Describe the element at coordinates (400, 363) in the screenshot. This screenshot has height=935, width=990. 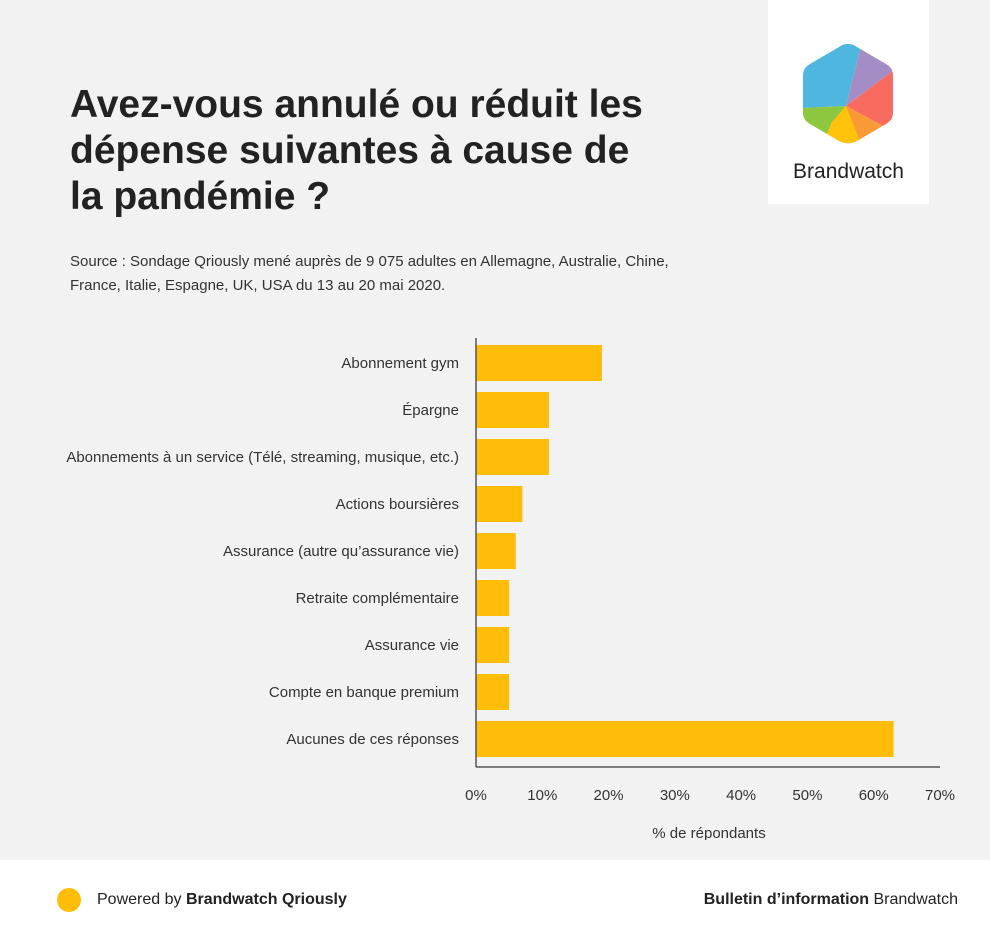
I see `category-label-0: Abonnement gym` at that location.